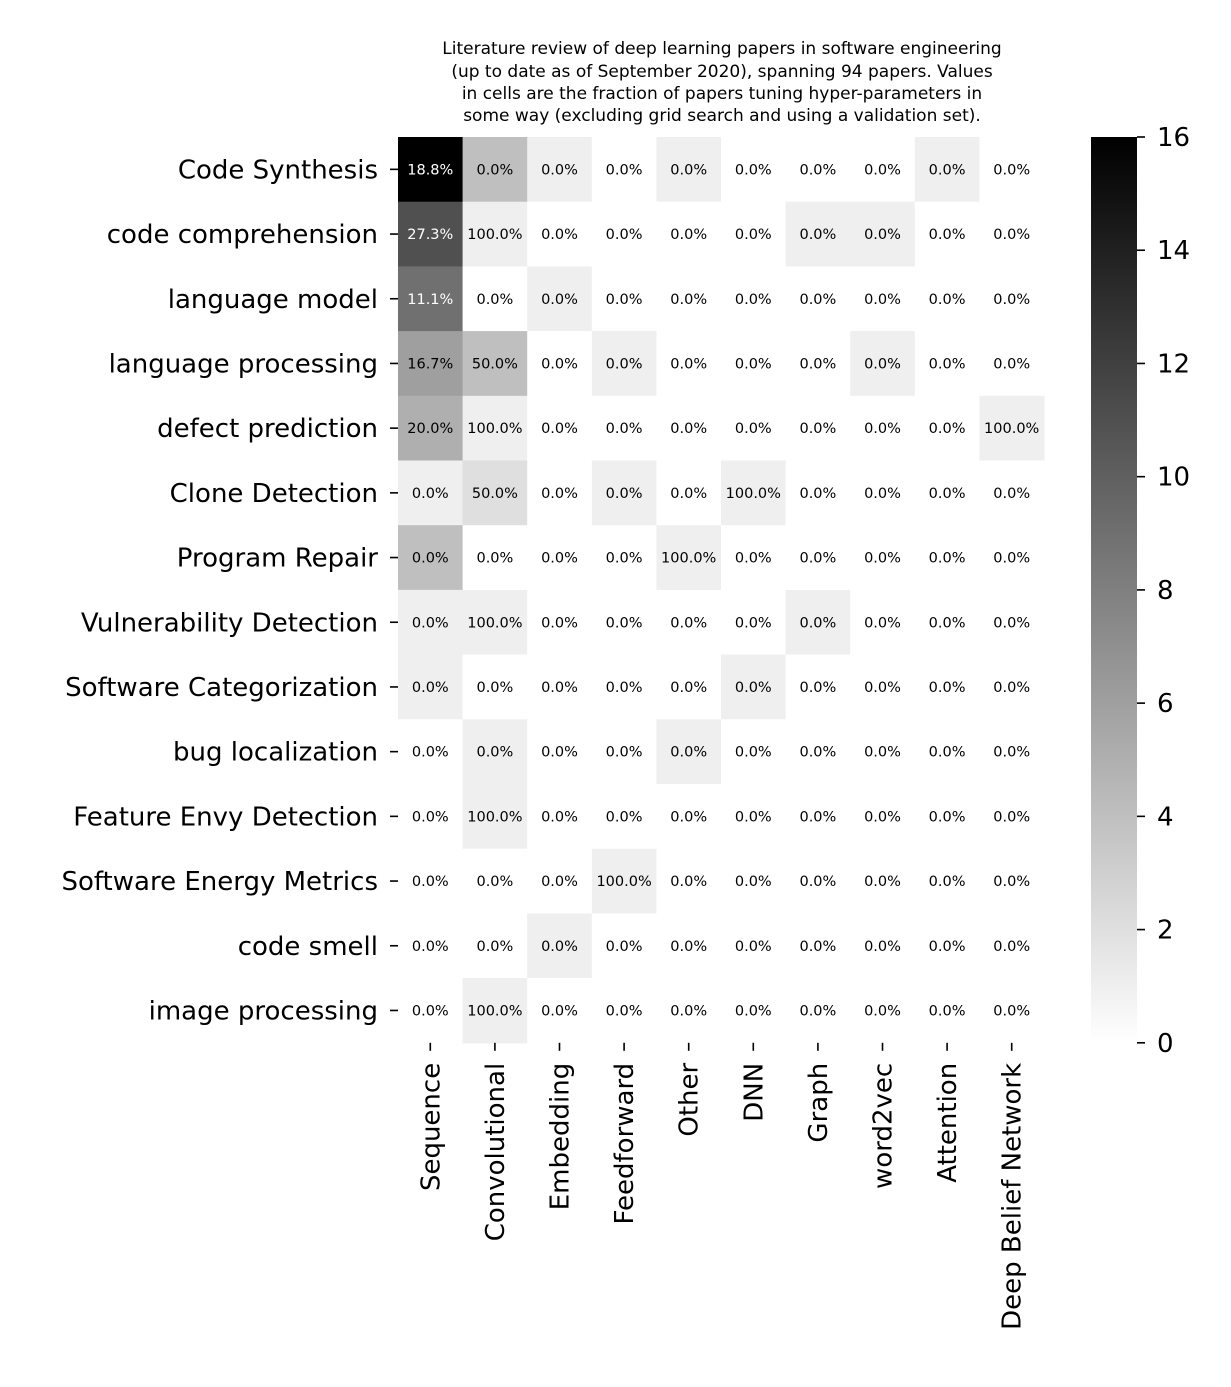  What do you see at coordinates (243, 364) in the screenshot?
I see `y-tick-label: language processing` at bounding box center [243, 364].